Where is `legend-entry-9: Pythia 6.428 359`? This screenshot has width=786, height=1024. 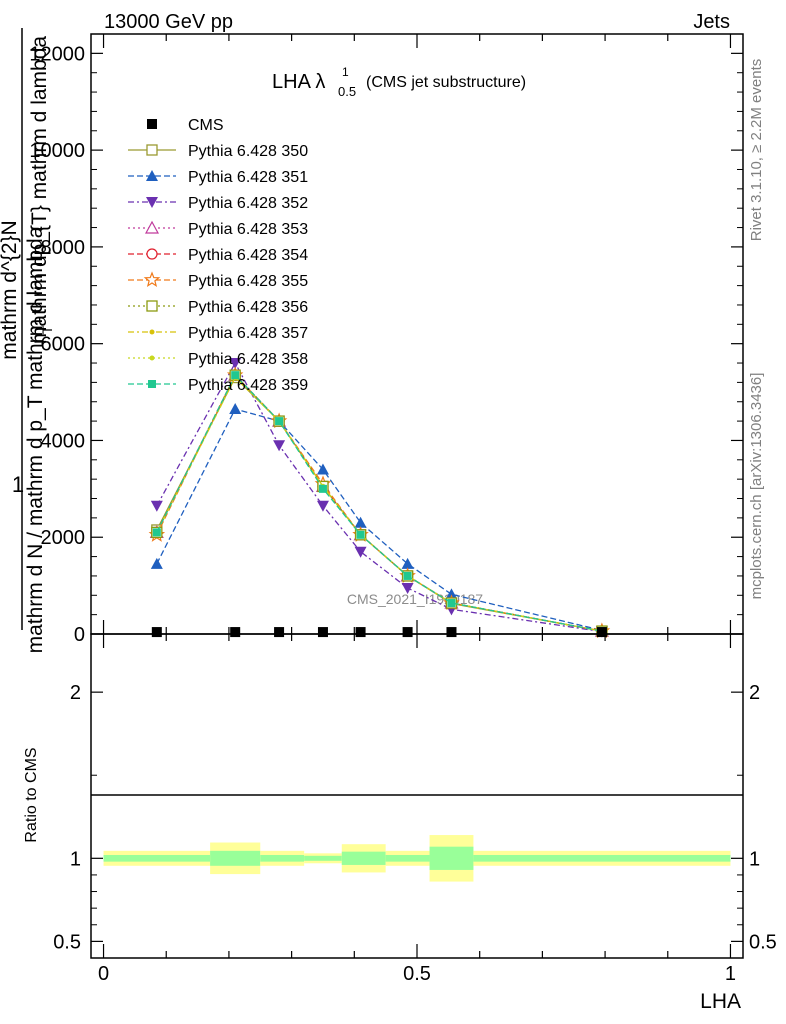
legend-entry-9: Pythia 6.428 359 is located at coordinates (218, 385).